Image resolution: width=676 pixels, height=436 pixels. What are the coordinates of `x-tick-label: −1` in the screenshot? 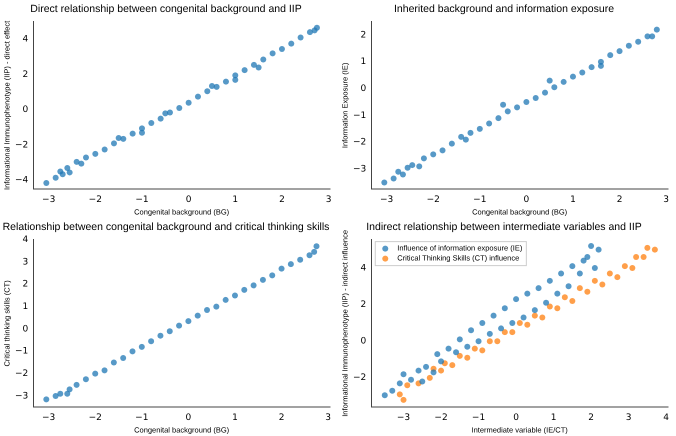 It's located at (479, 199).